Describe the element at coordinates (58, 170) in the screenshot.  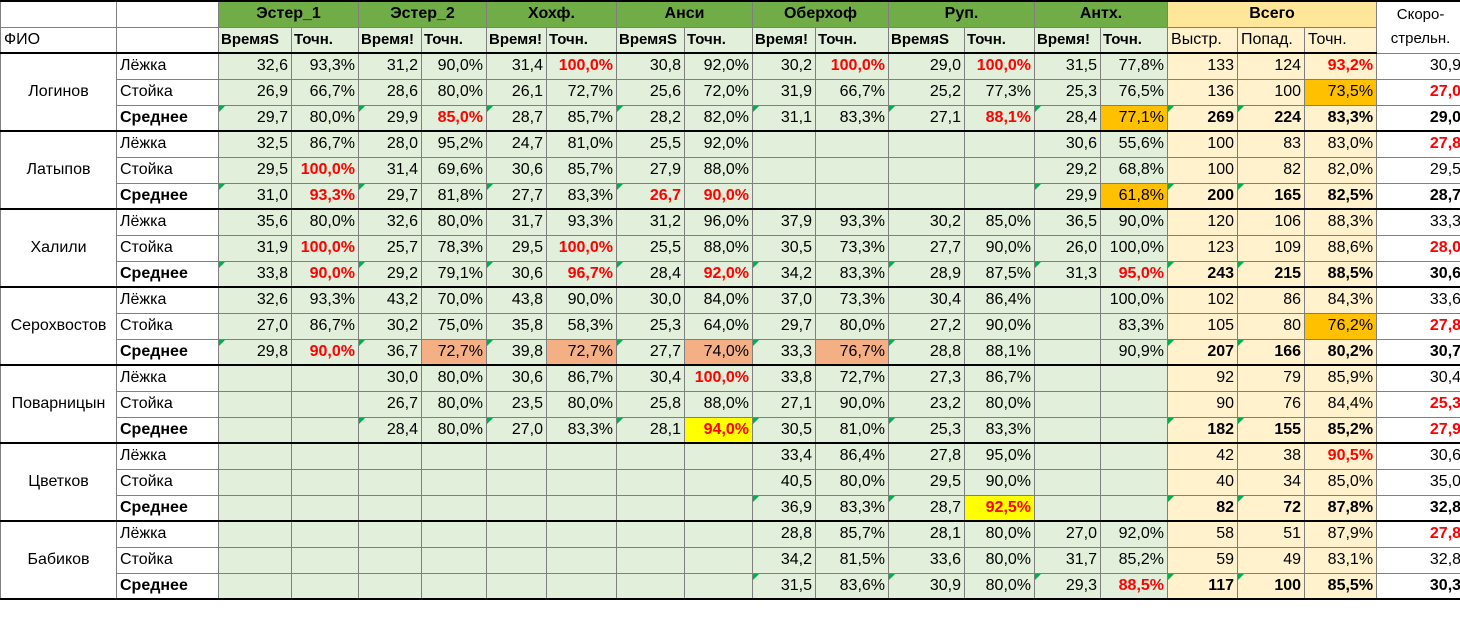
I see `athlete-name: Латыпов` at that location.